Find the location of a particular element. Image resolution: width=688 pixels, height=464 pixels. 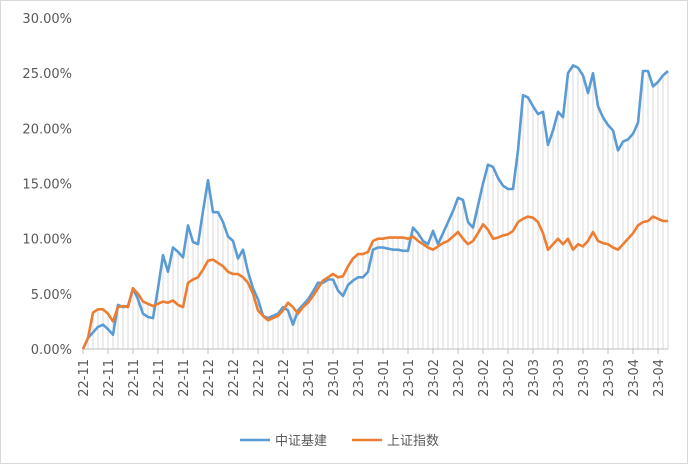

y-tick-label: 20.00% is located at coordinates (47, 129).